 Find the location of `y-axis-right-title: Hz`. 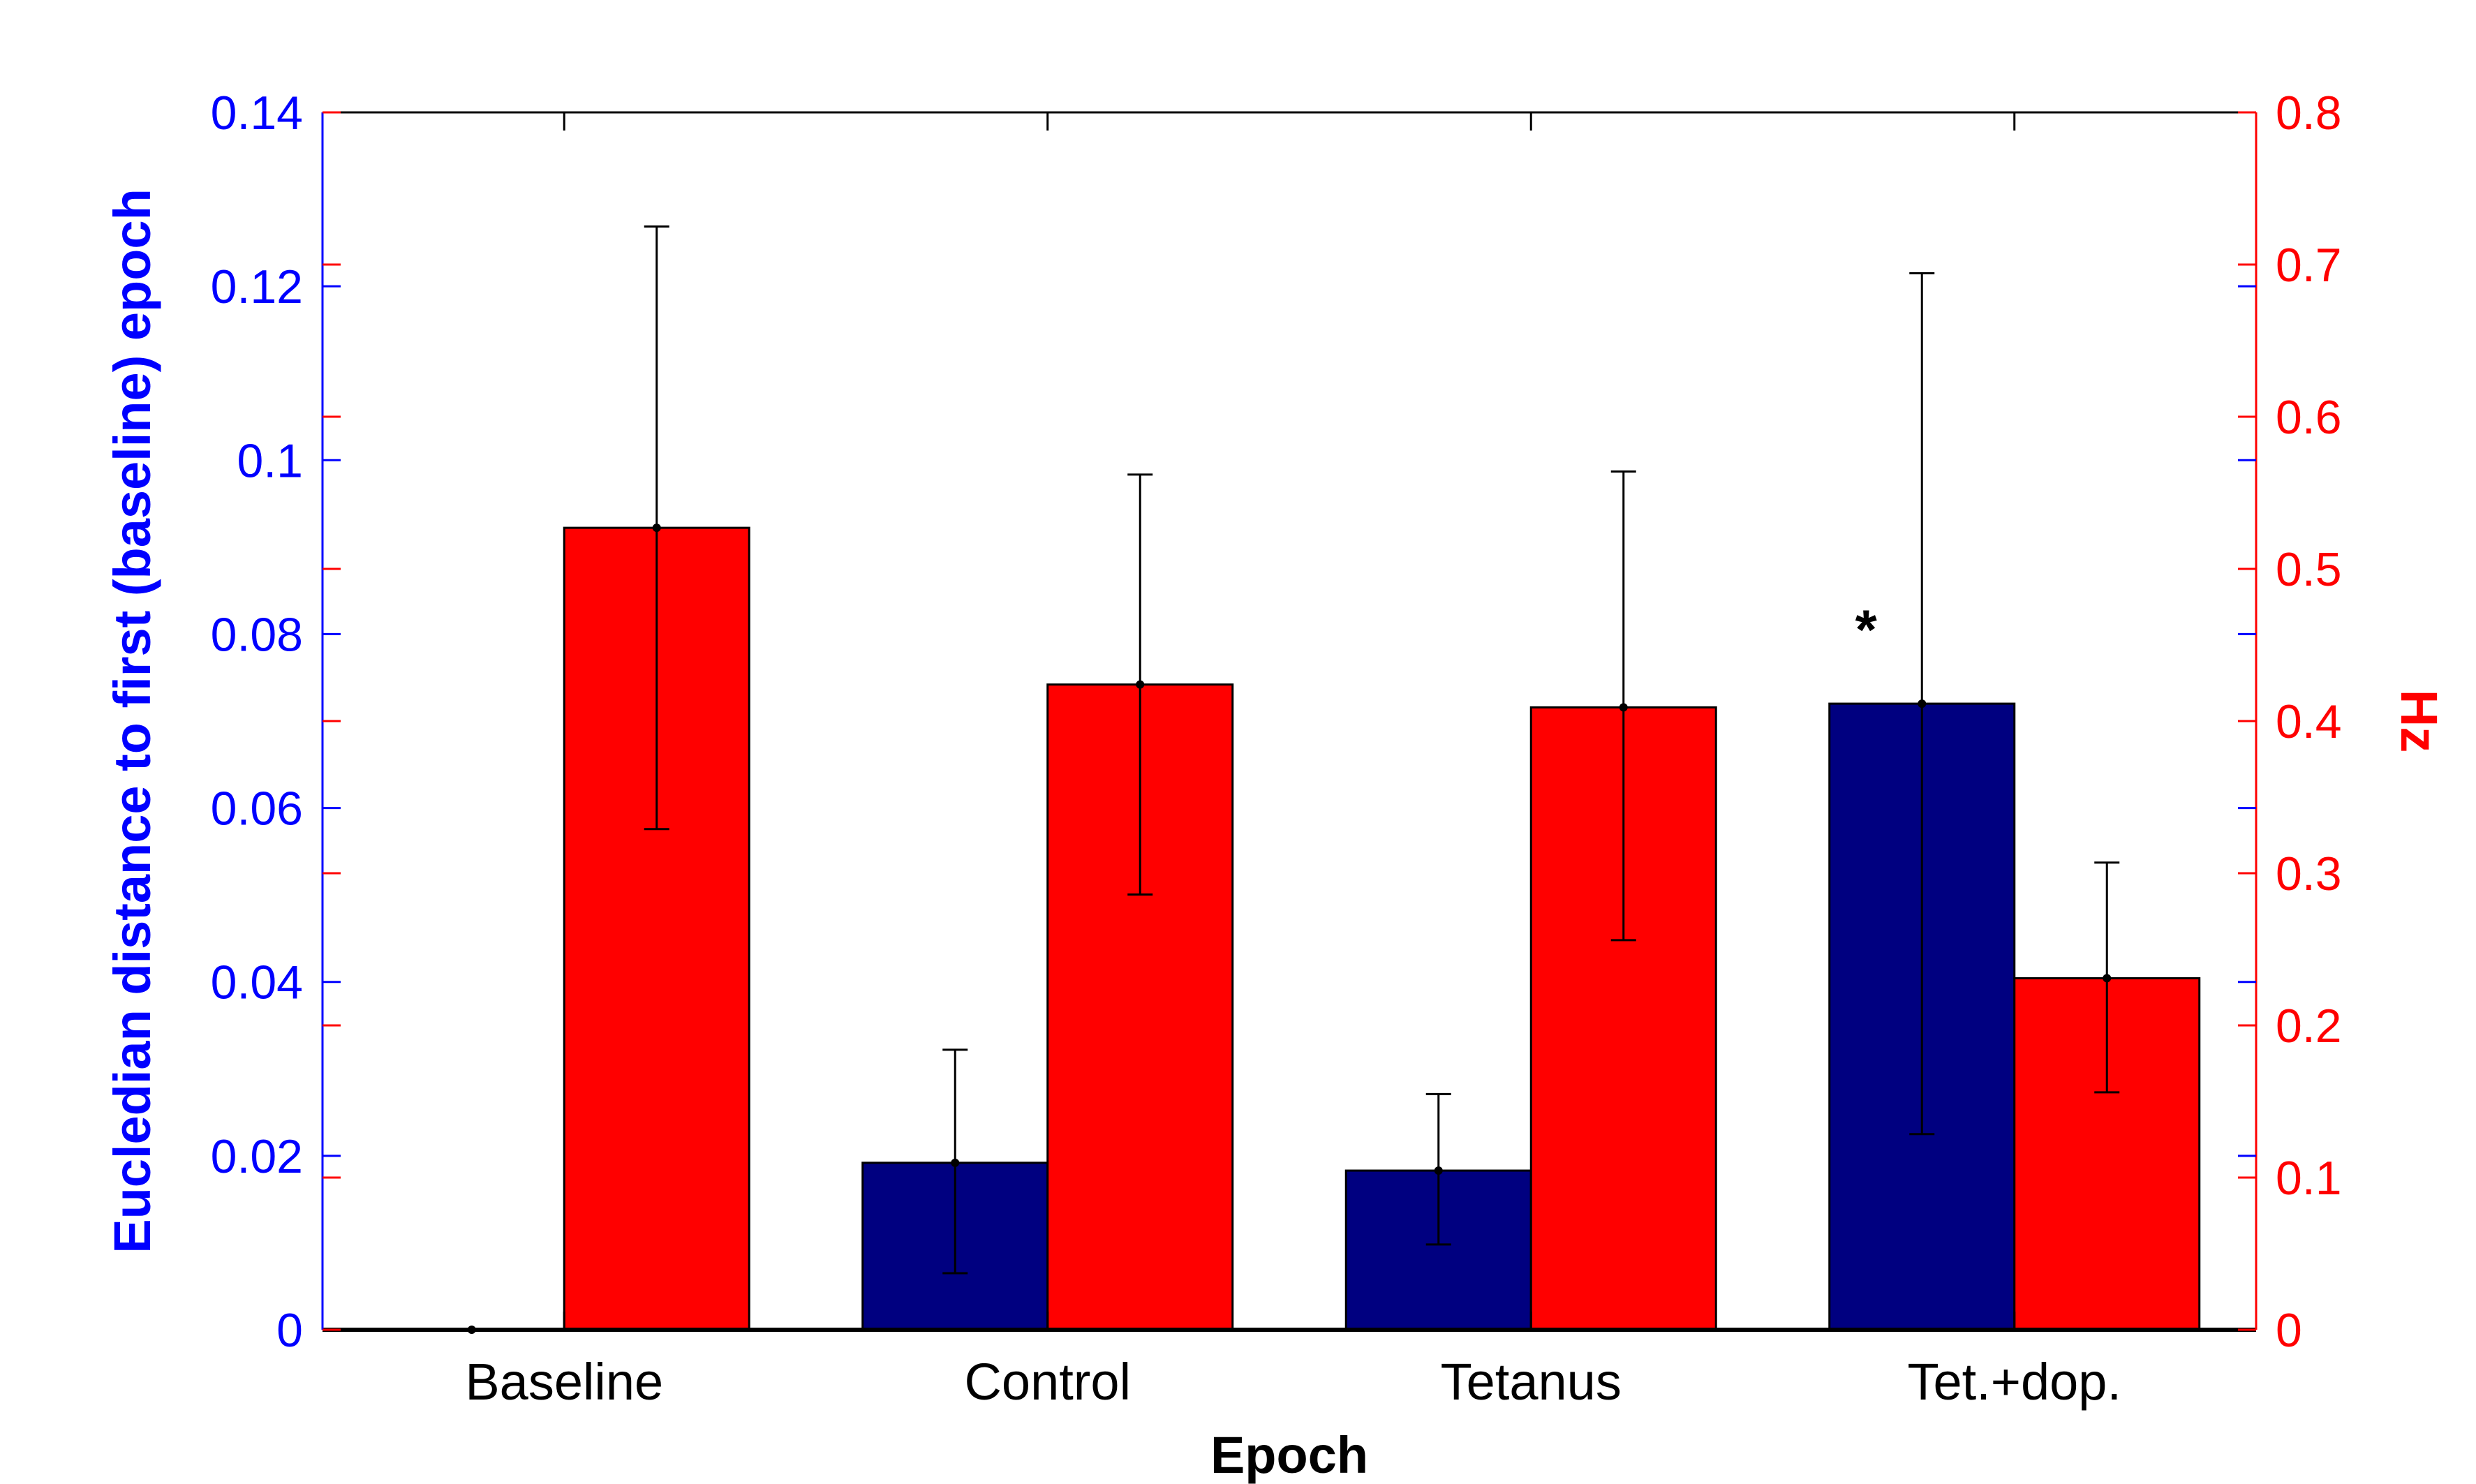

y-axis-right-title: Hz is located at coordinates (2419, 721).